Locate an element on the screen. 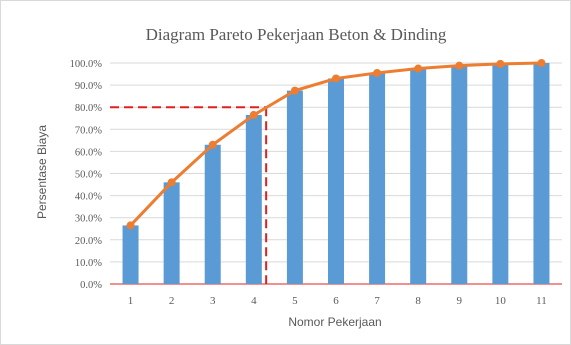 Image resolution: width=571 pixels, height=345 pixels. y-tick-label: 70.0% is located at coordinates (88, 130).